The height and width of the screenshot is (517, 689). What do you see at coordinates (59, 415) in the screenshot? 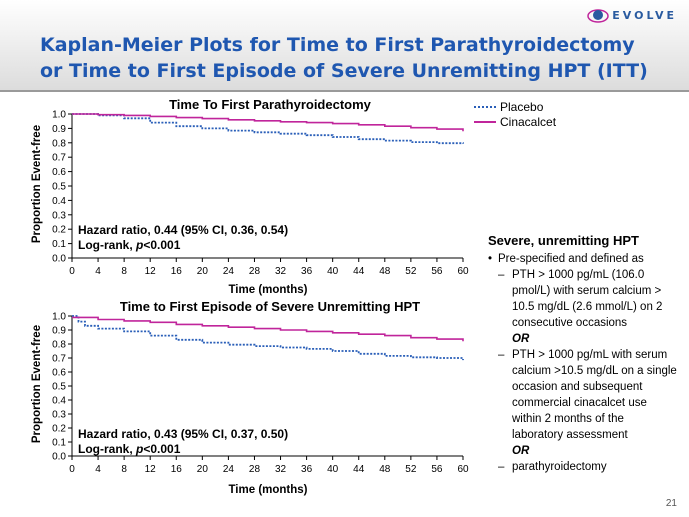
I see `y-tick-label: 0.3` at bounding box center [59, 415].